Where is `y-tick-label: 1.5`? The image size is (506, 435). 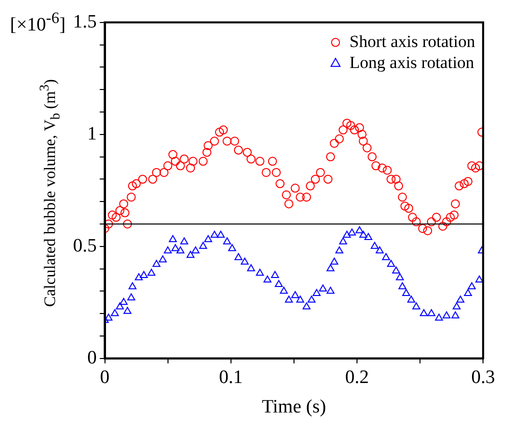
y-tick-label: 1.5 is located at coordinates (85, 21).